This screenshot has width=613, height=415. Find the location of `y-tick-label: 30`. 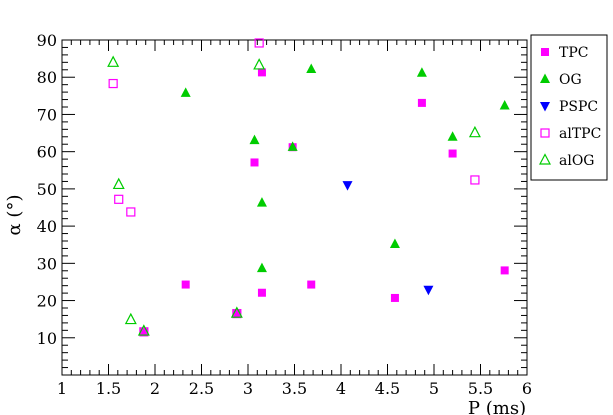

y-tick-label: 30 is located at coordinates (47, 263).